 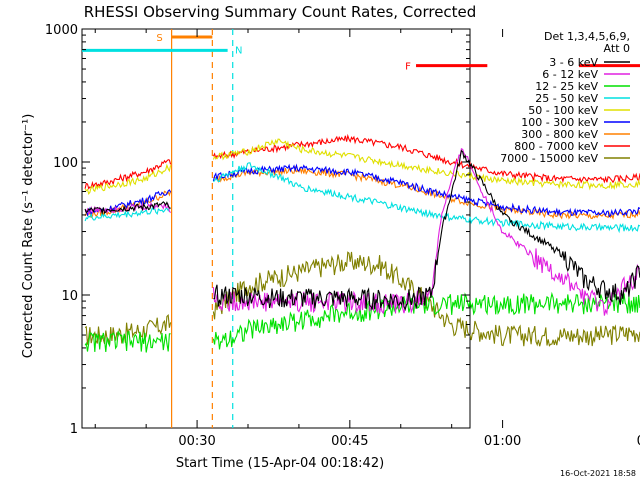 I want to click on x-tick-label: 00:45, so click(x=349, y=441).